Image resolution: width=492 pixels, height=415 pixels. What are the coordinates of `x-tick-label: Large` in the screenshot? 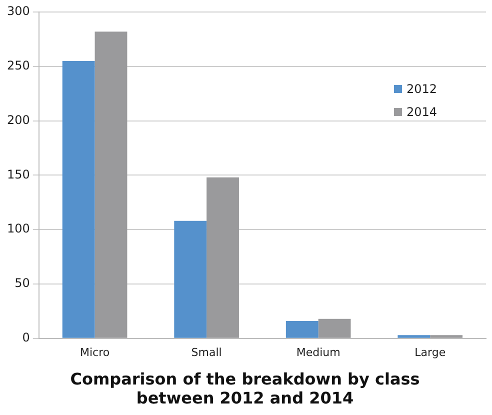 It's located at (430, 352).